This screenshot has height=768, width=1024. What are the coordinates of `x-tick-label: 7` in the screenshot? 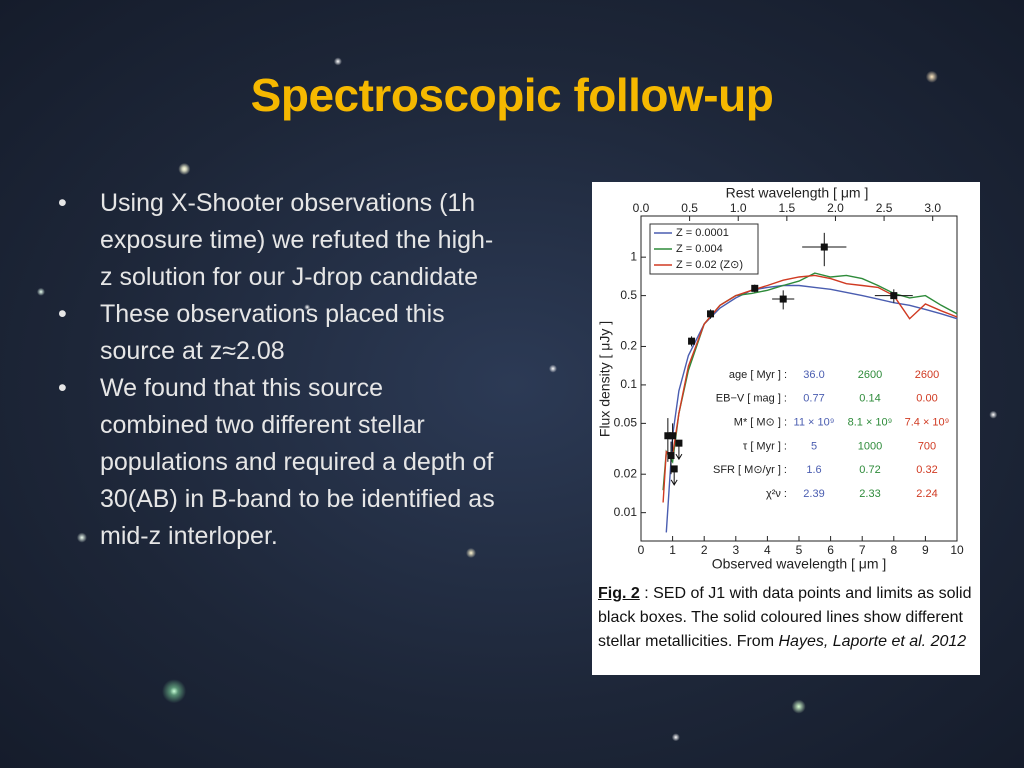 It's located at (862, 550).